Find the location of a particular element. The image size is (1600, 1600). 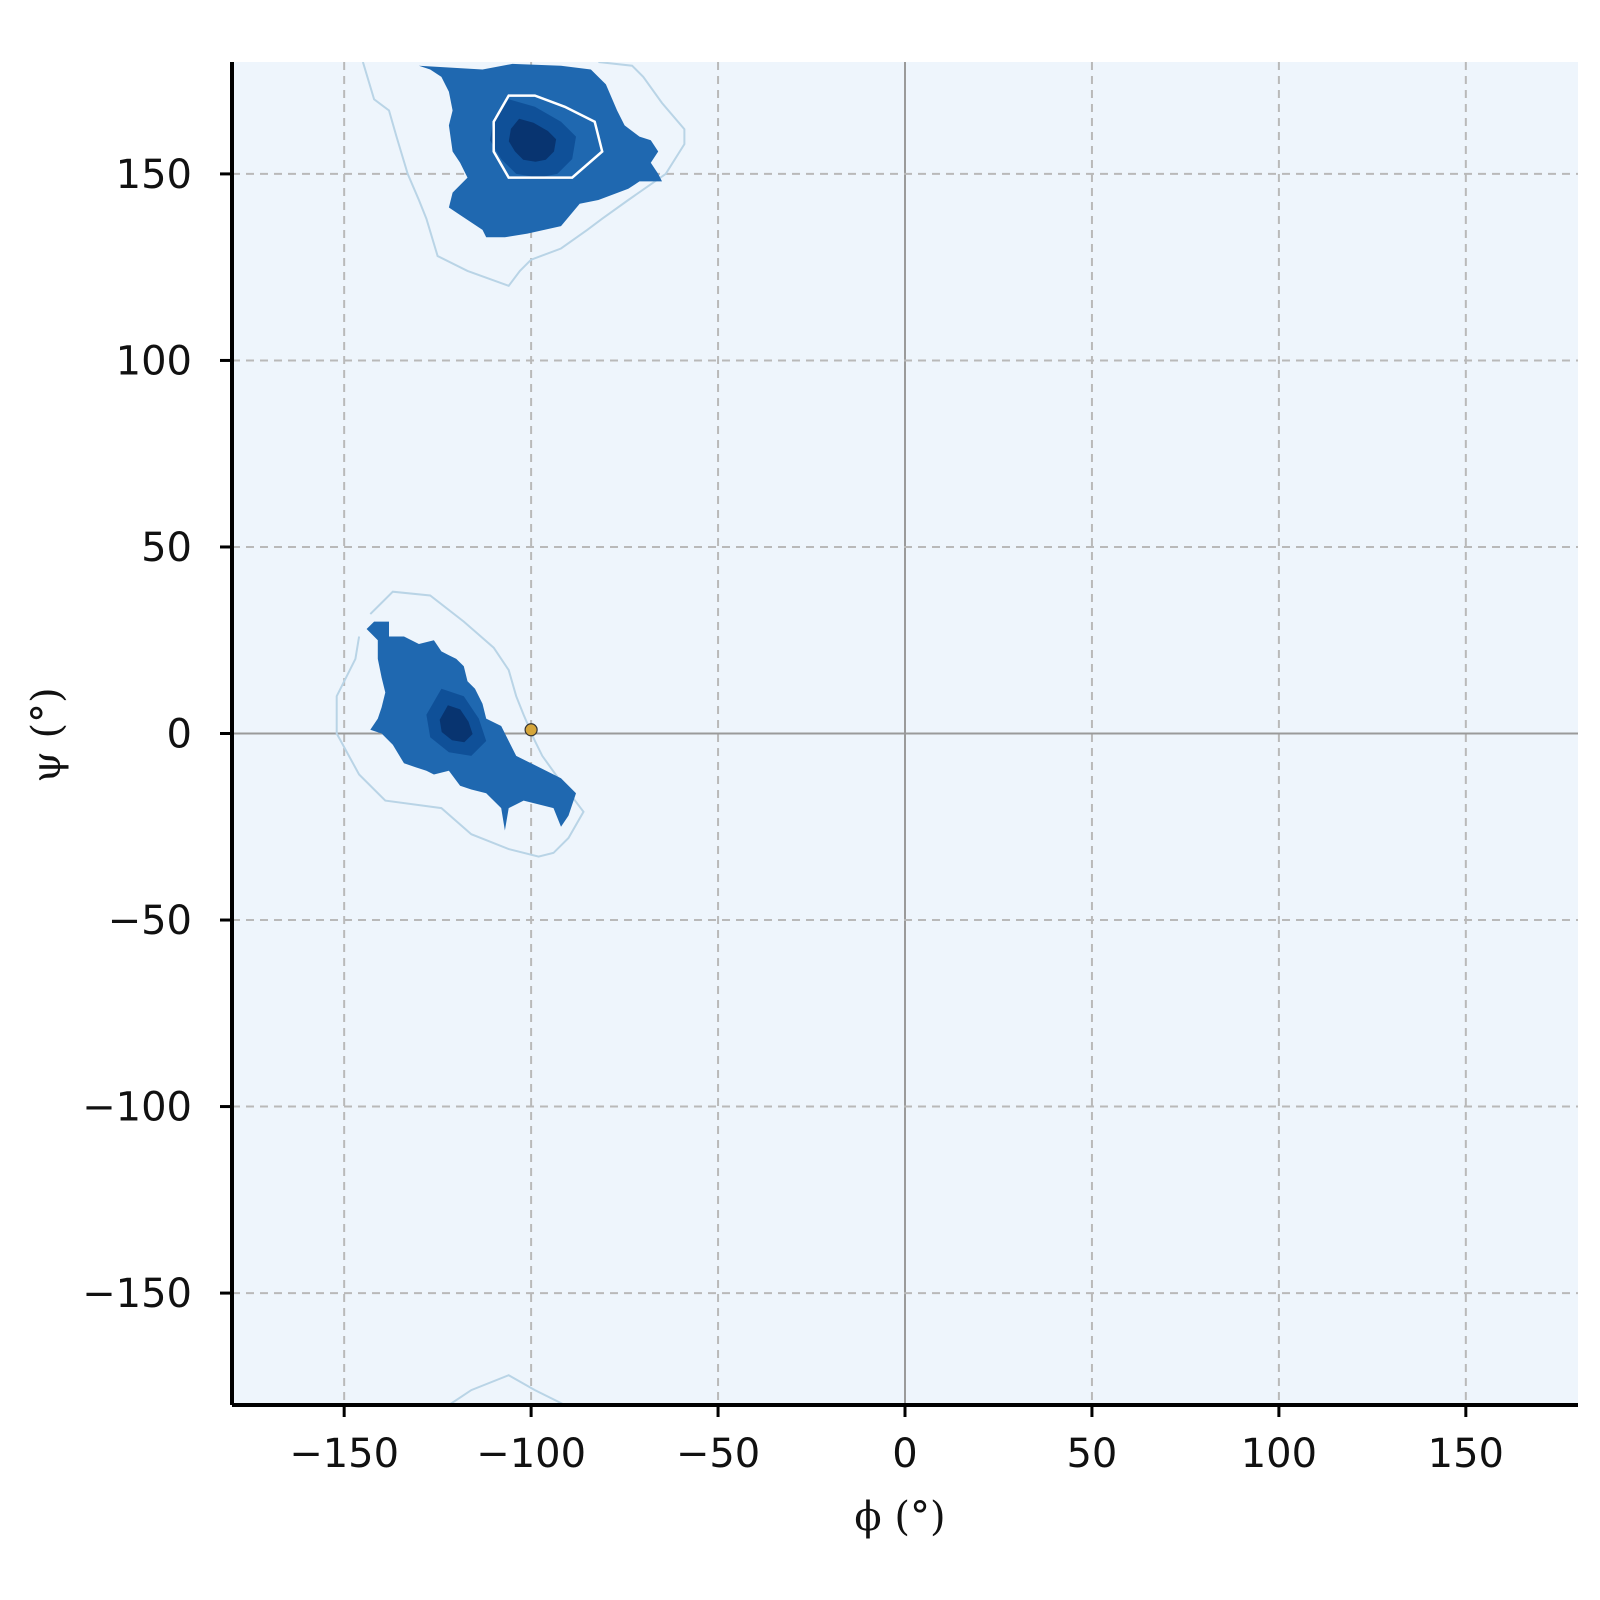

y-tick-label: 50 is located at coordinates (166, 548).